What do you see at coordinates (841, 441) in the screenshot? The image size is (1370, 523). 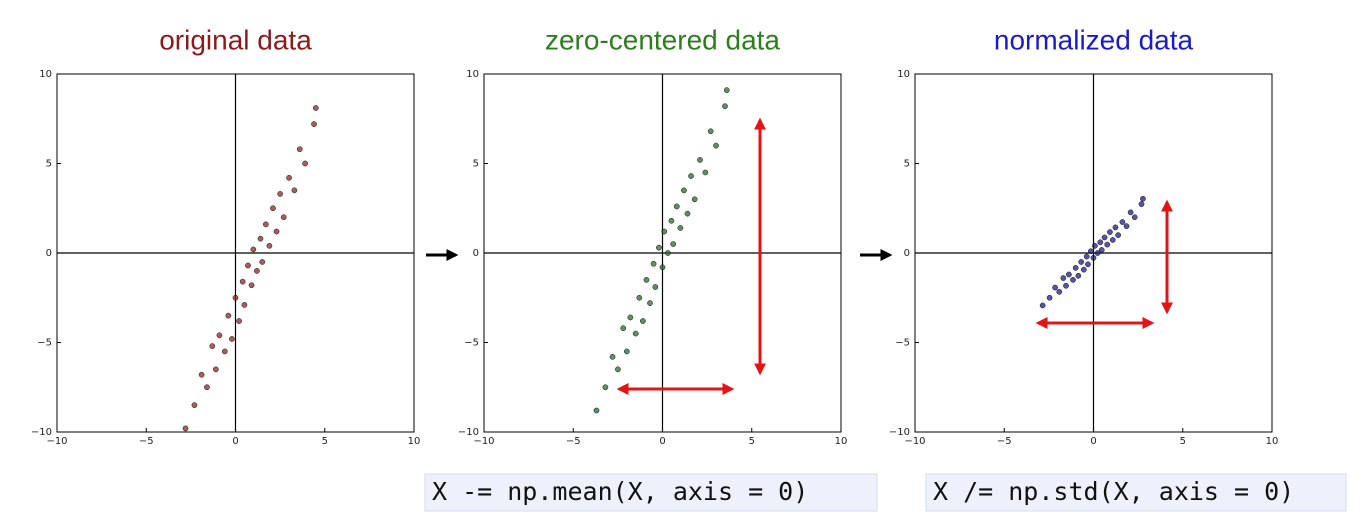 I see `x-tick-label: 10` at bounding box center [841, 441].